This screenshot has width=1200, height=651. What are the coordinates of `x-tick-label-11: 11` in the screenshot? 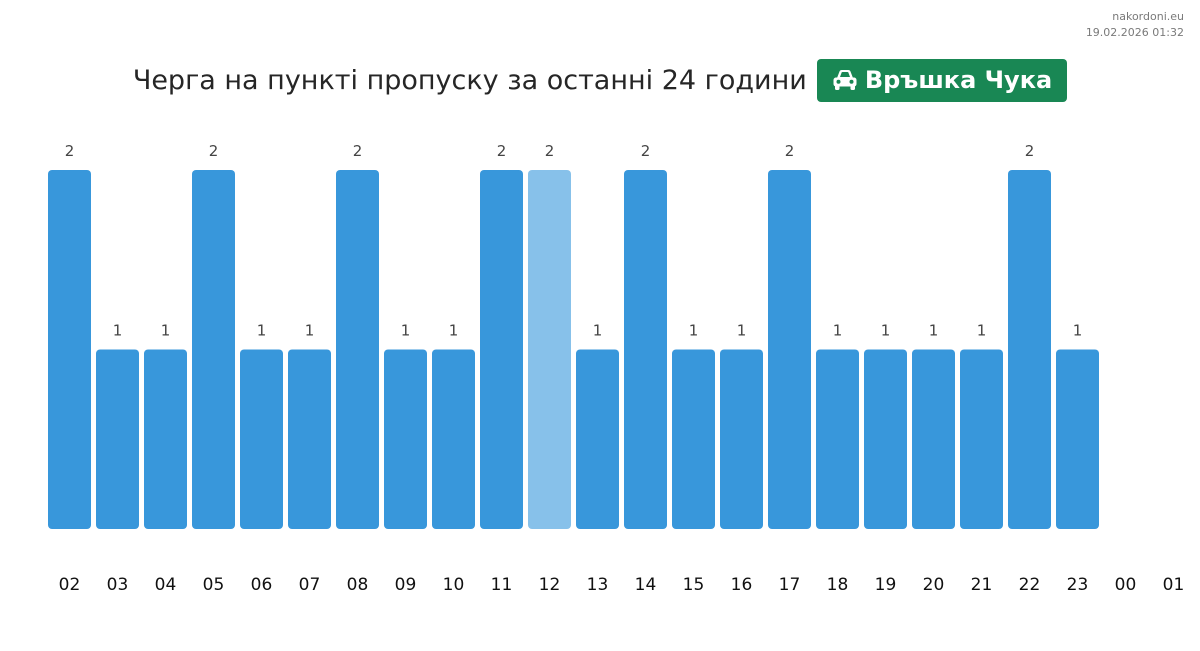 It's located at (502, 585).